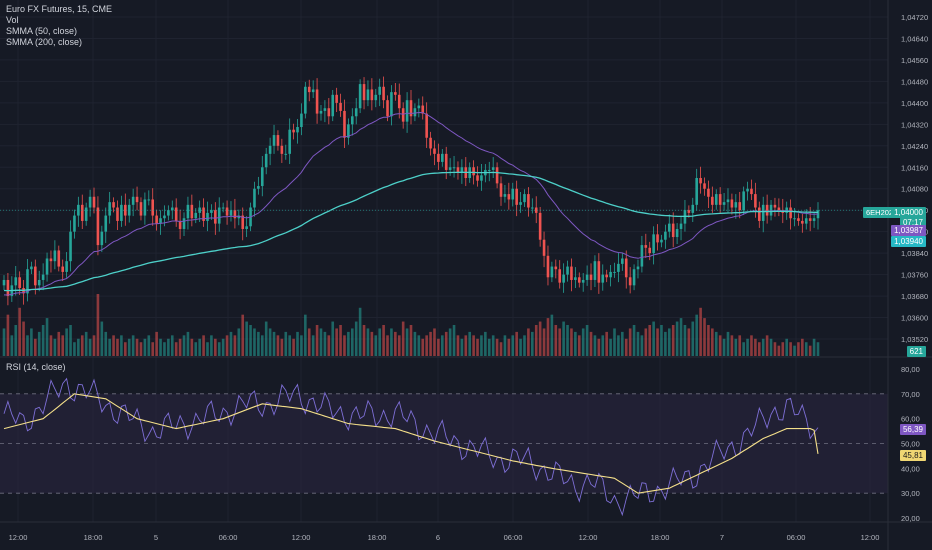  What do you see at coordinates (914, 103) in the screenshot?
I see `price-tick-label: 1,04400` at bounding box center [914, 103].